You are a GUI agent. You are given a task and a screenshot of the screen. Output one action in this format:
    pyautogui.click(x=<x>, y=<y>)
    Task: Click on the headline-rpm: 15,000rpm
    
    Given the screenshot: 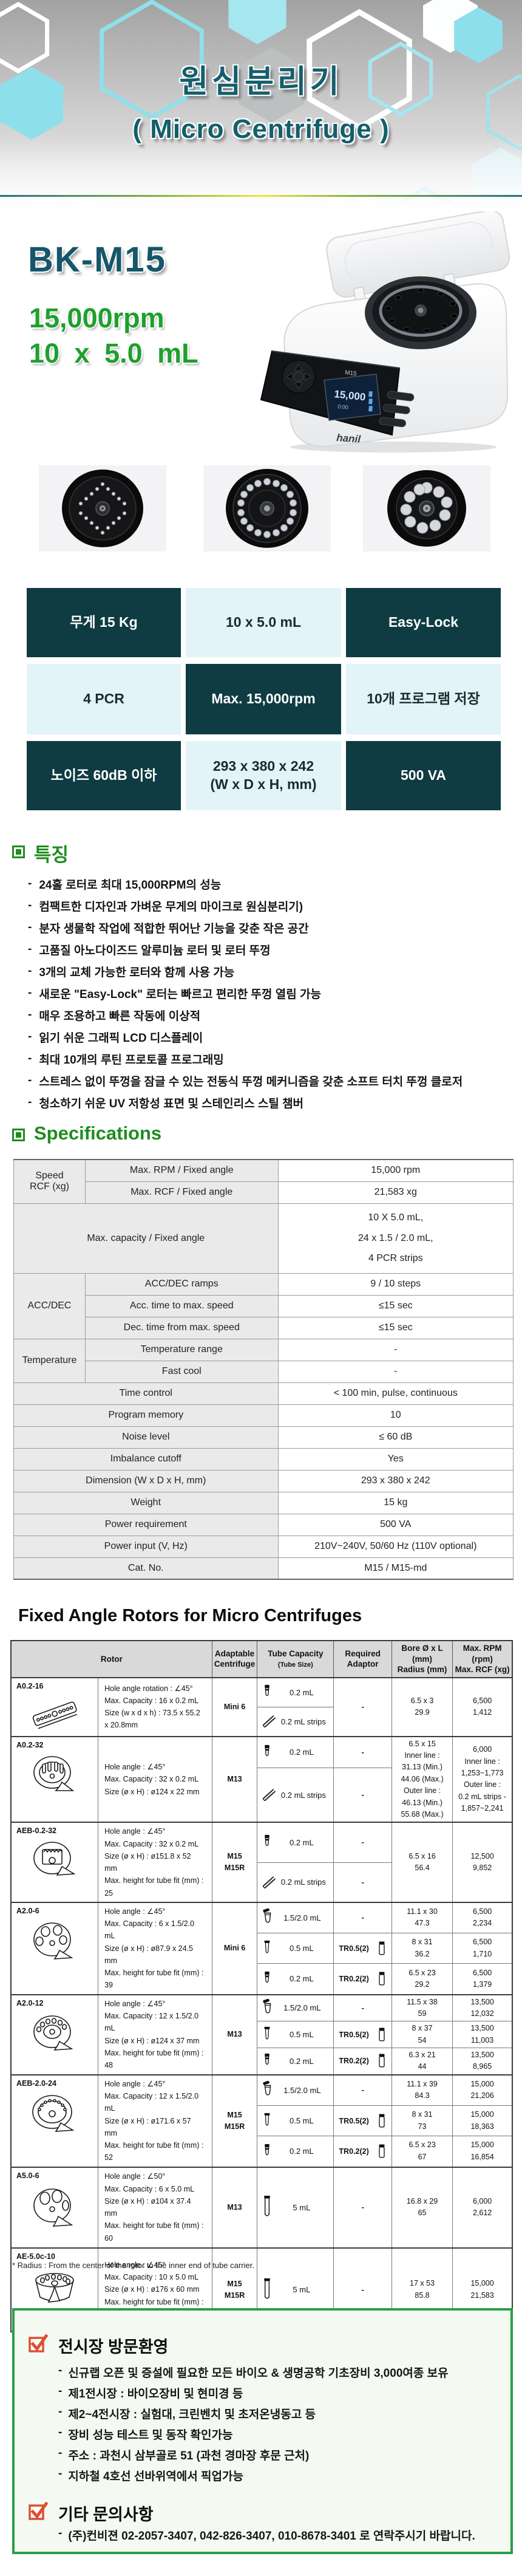 What is the action you would take?
    pyautogui.click(x=96, y=317)
    